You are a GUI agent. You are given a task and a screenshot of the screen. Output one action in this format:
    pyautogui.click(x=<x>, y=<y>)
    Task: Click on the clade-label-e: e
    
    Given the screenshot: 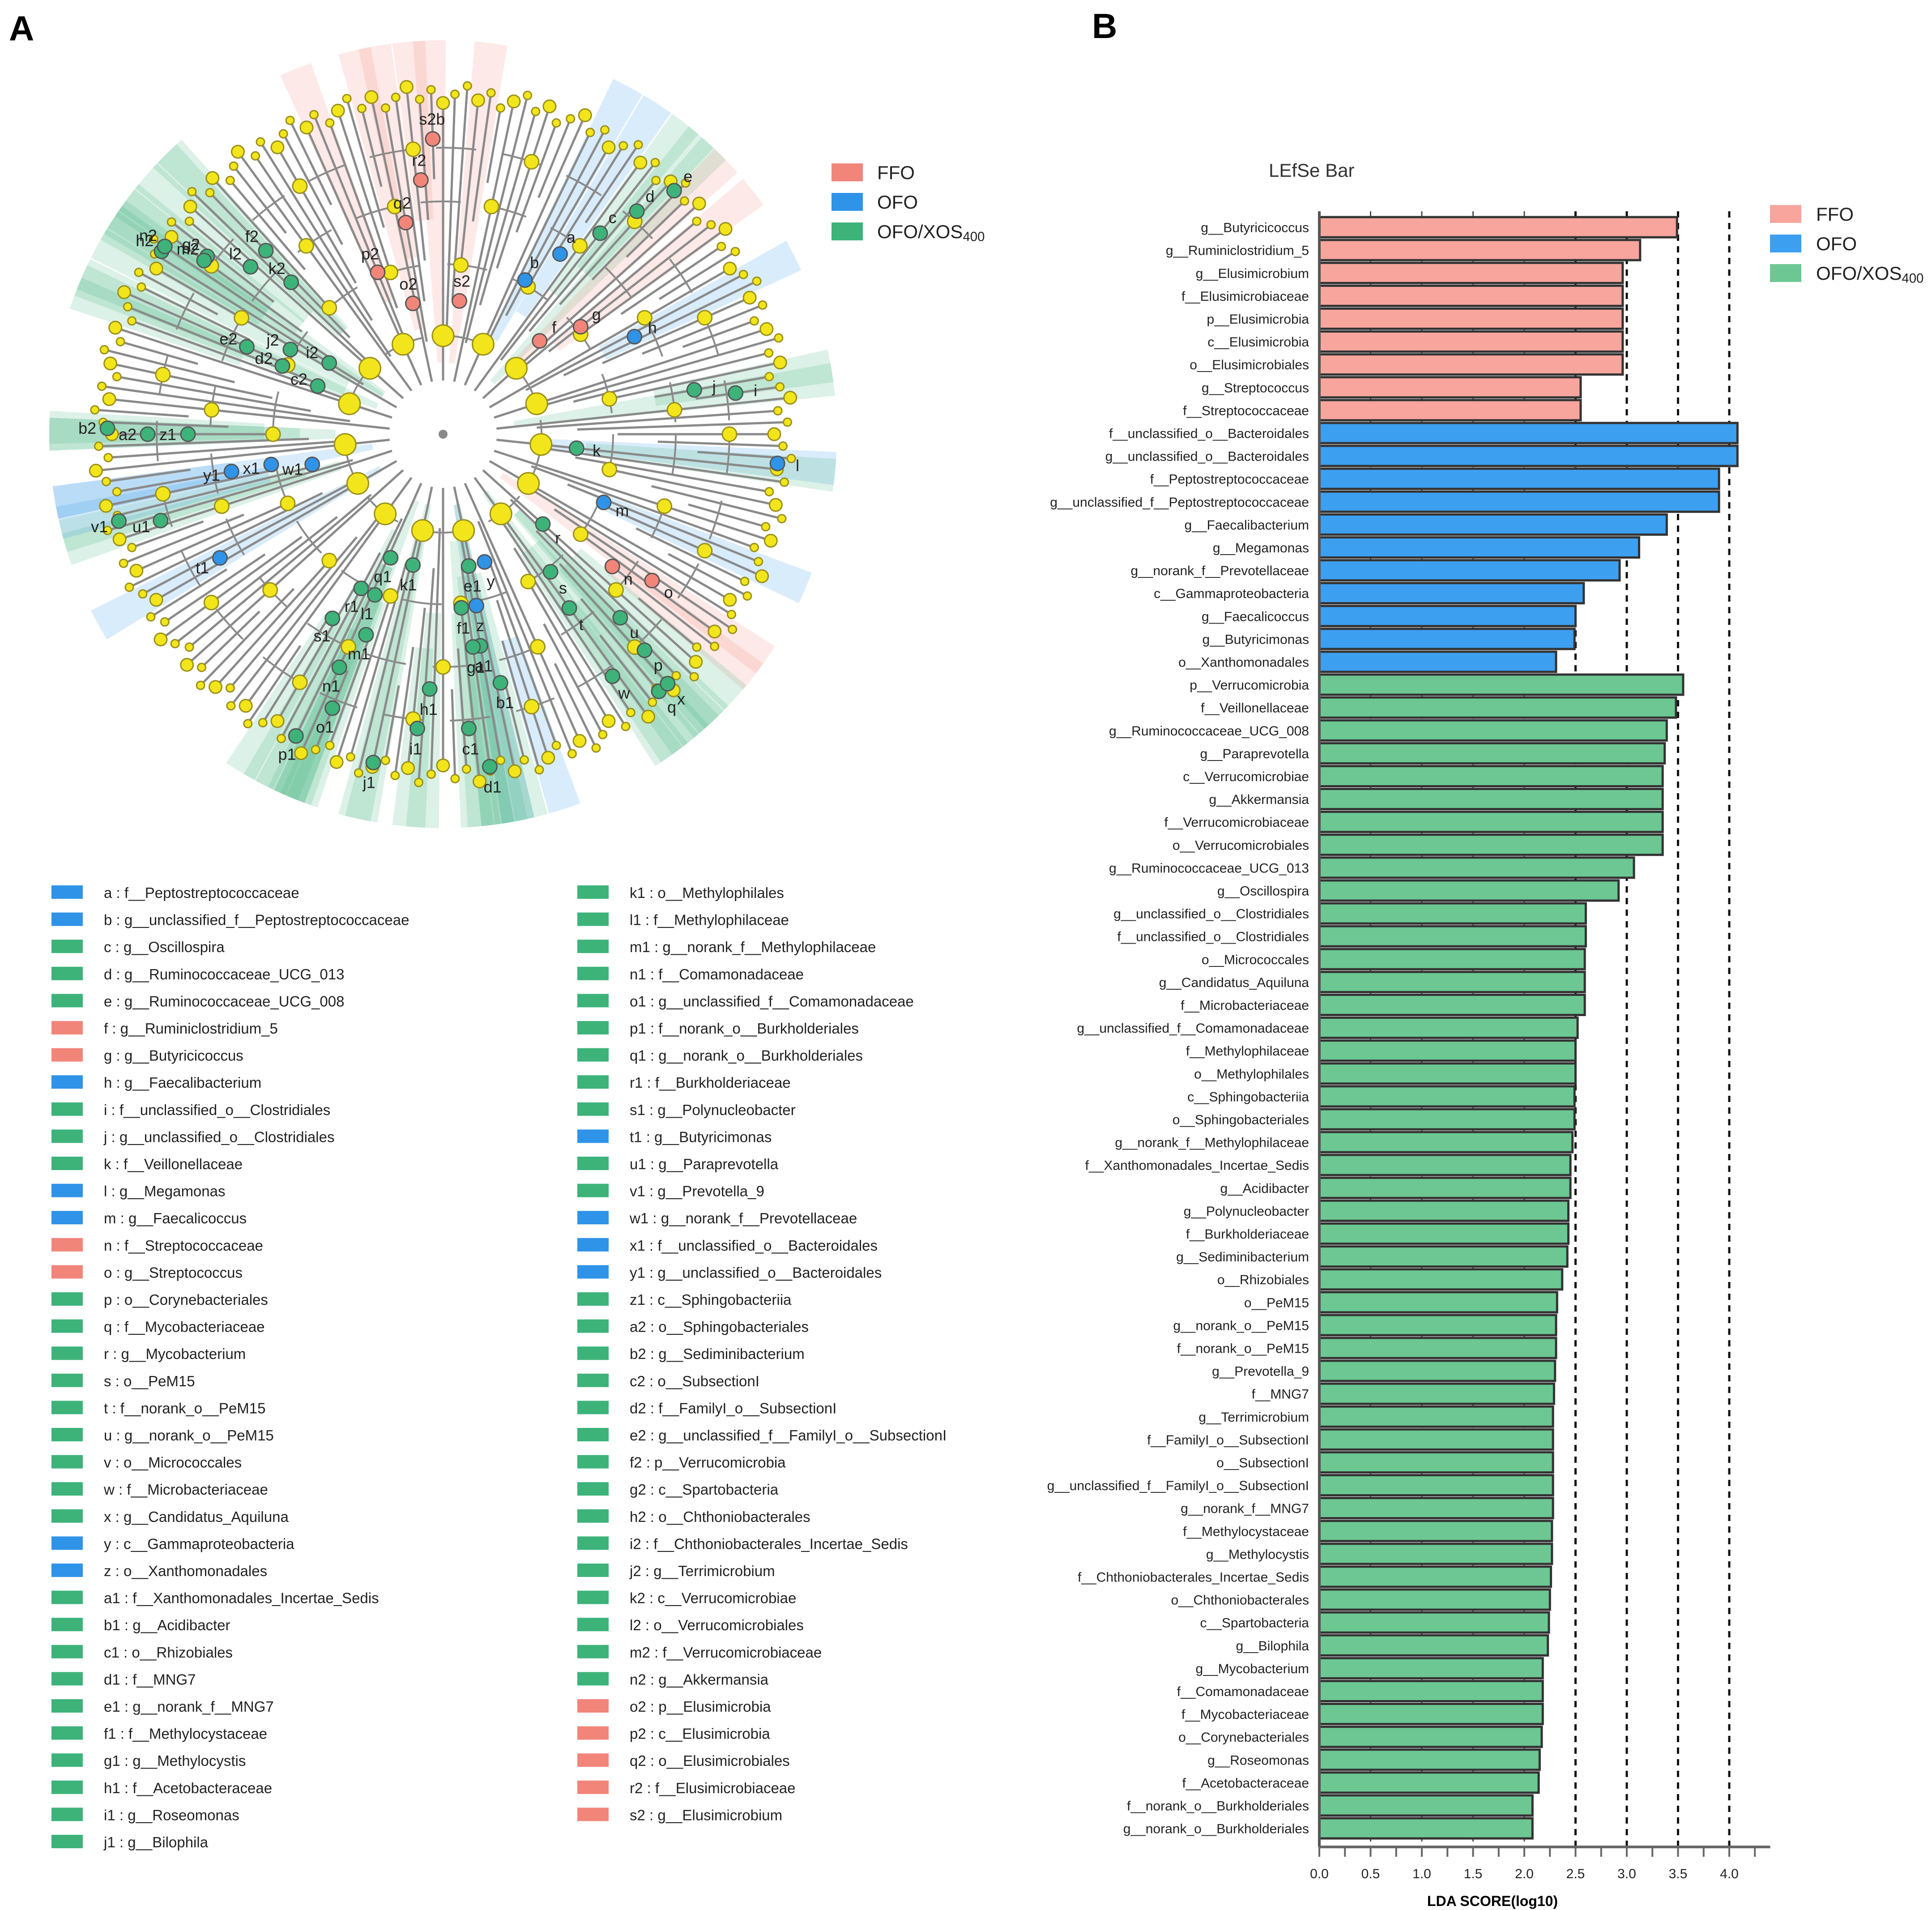 What is the action you would take?
    pyautogui.click(x=687, y=176)
    